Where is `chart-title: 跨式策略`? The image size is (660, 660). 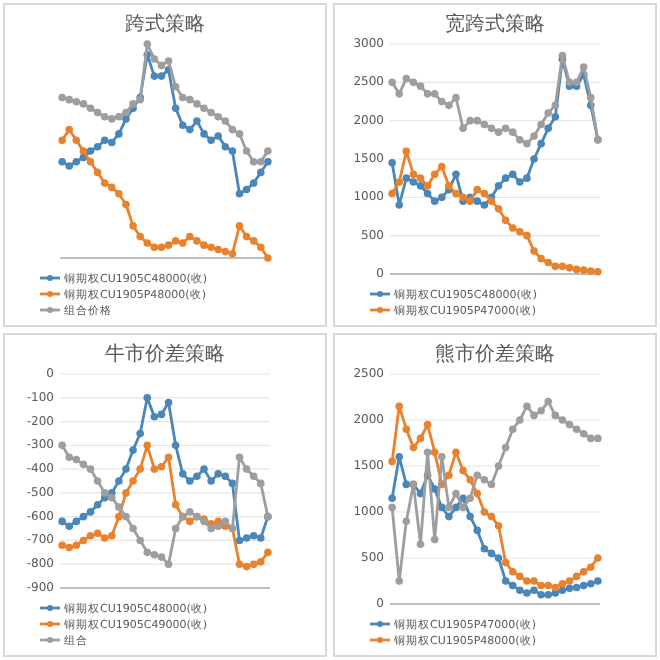 chart-title: 跨式策略 is located at coordinates (165, 24).